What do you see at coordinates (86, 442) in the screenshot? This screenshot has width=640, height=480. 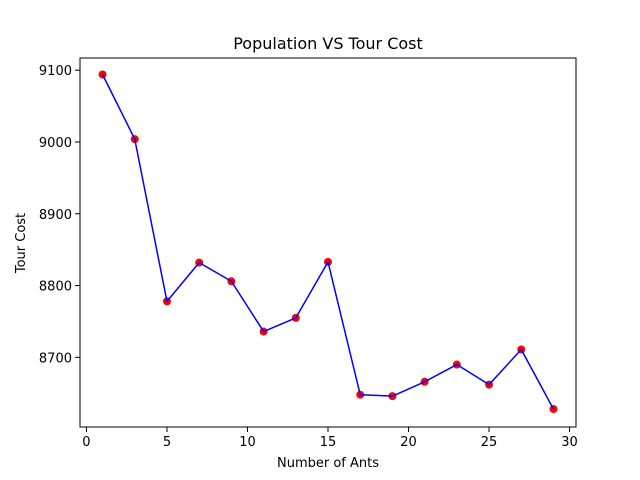 I see `x-tick-label: 0` at bounding box center [86, 442].